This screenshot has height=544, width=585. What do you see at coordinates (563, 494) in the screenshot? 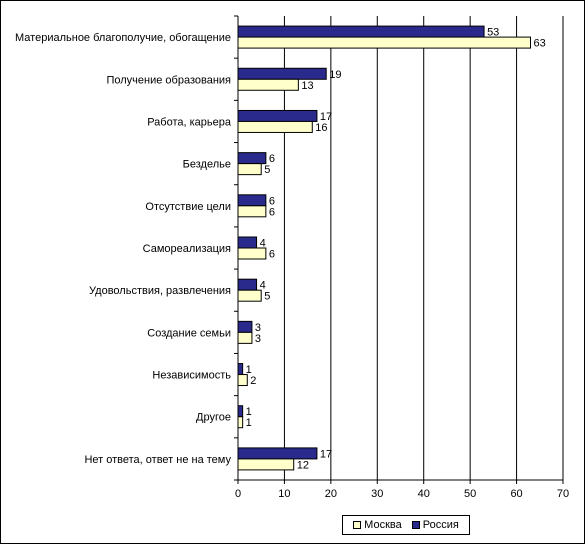
I see `x-tick-label: 70` at bounding box center [563, 494].